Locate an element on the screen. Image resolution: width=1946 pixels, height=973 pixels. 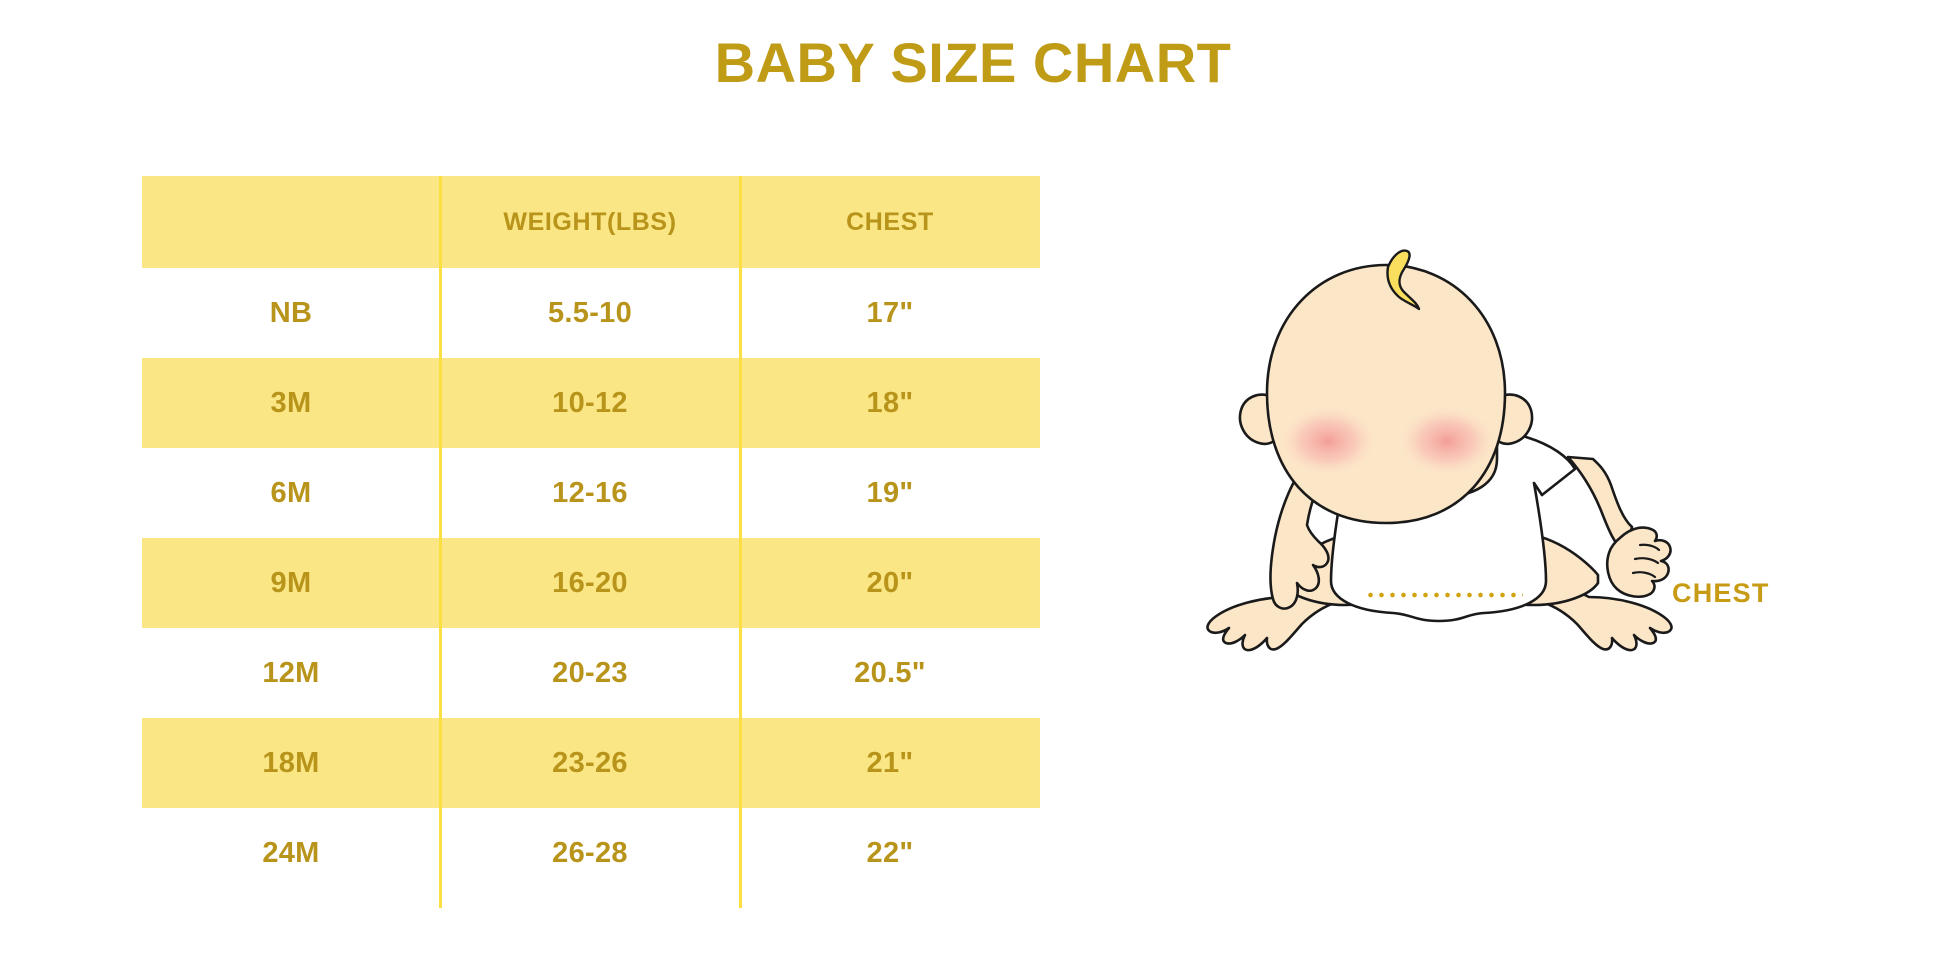
header-cell-weight: WEIGHT(LBS) is located at coordinates (590, 222).